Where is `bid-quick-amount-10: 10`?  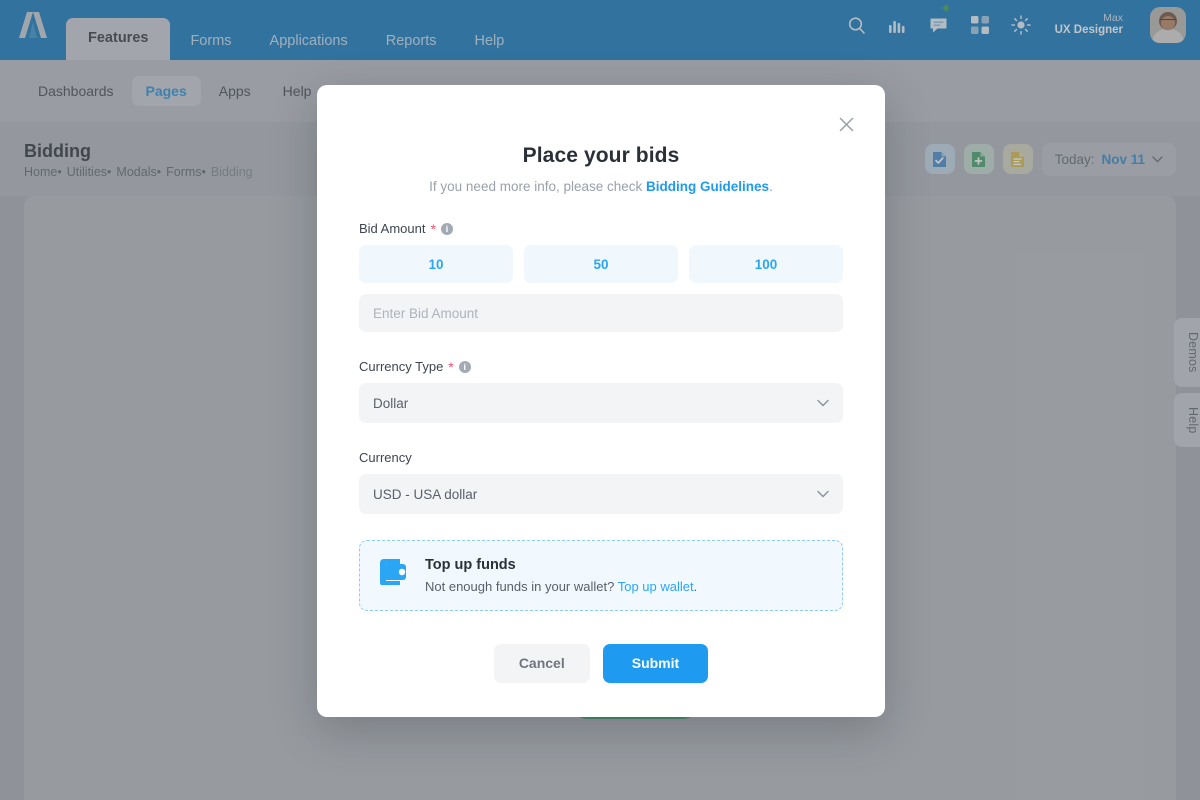 bid-quick-amount-10: 10 is located at coordinates (436, 264).